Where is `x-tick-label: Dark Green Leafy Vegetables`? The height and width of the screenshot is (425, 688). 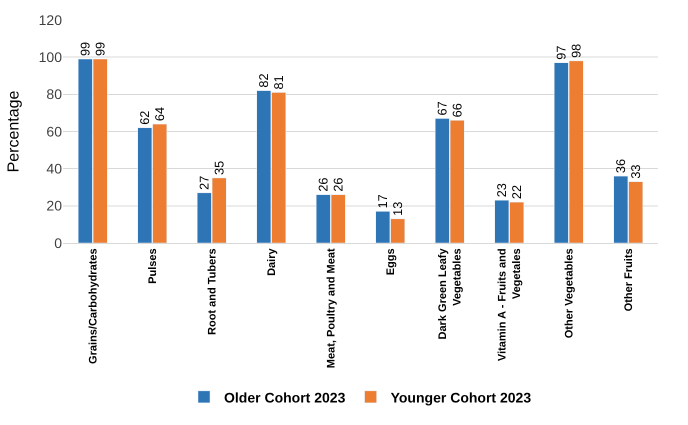
x-tick-label: Dark Green Leafy Vegetables is located at coordinates (450, 294).